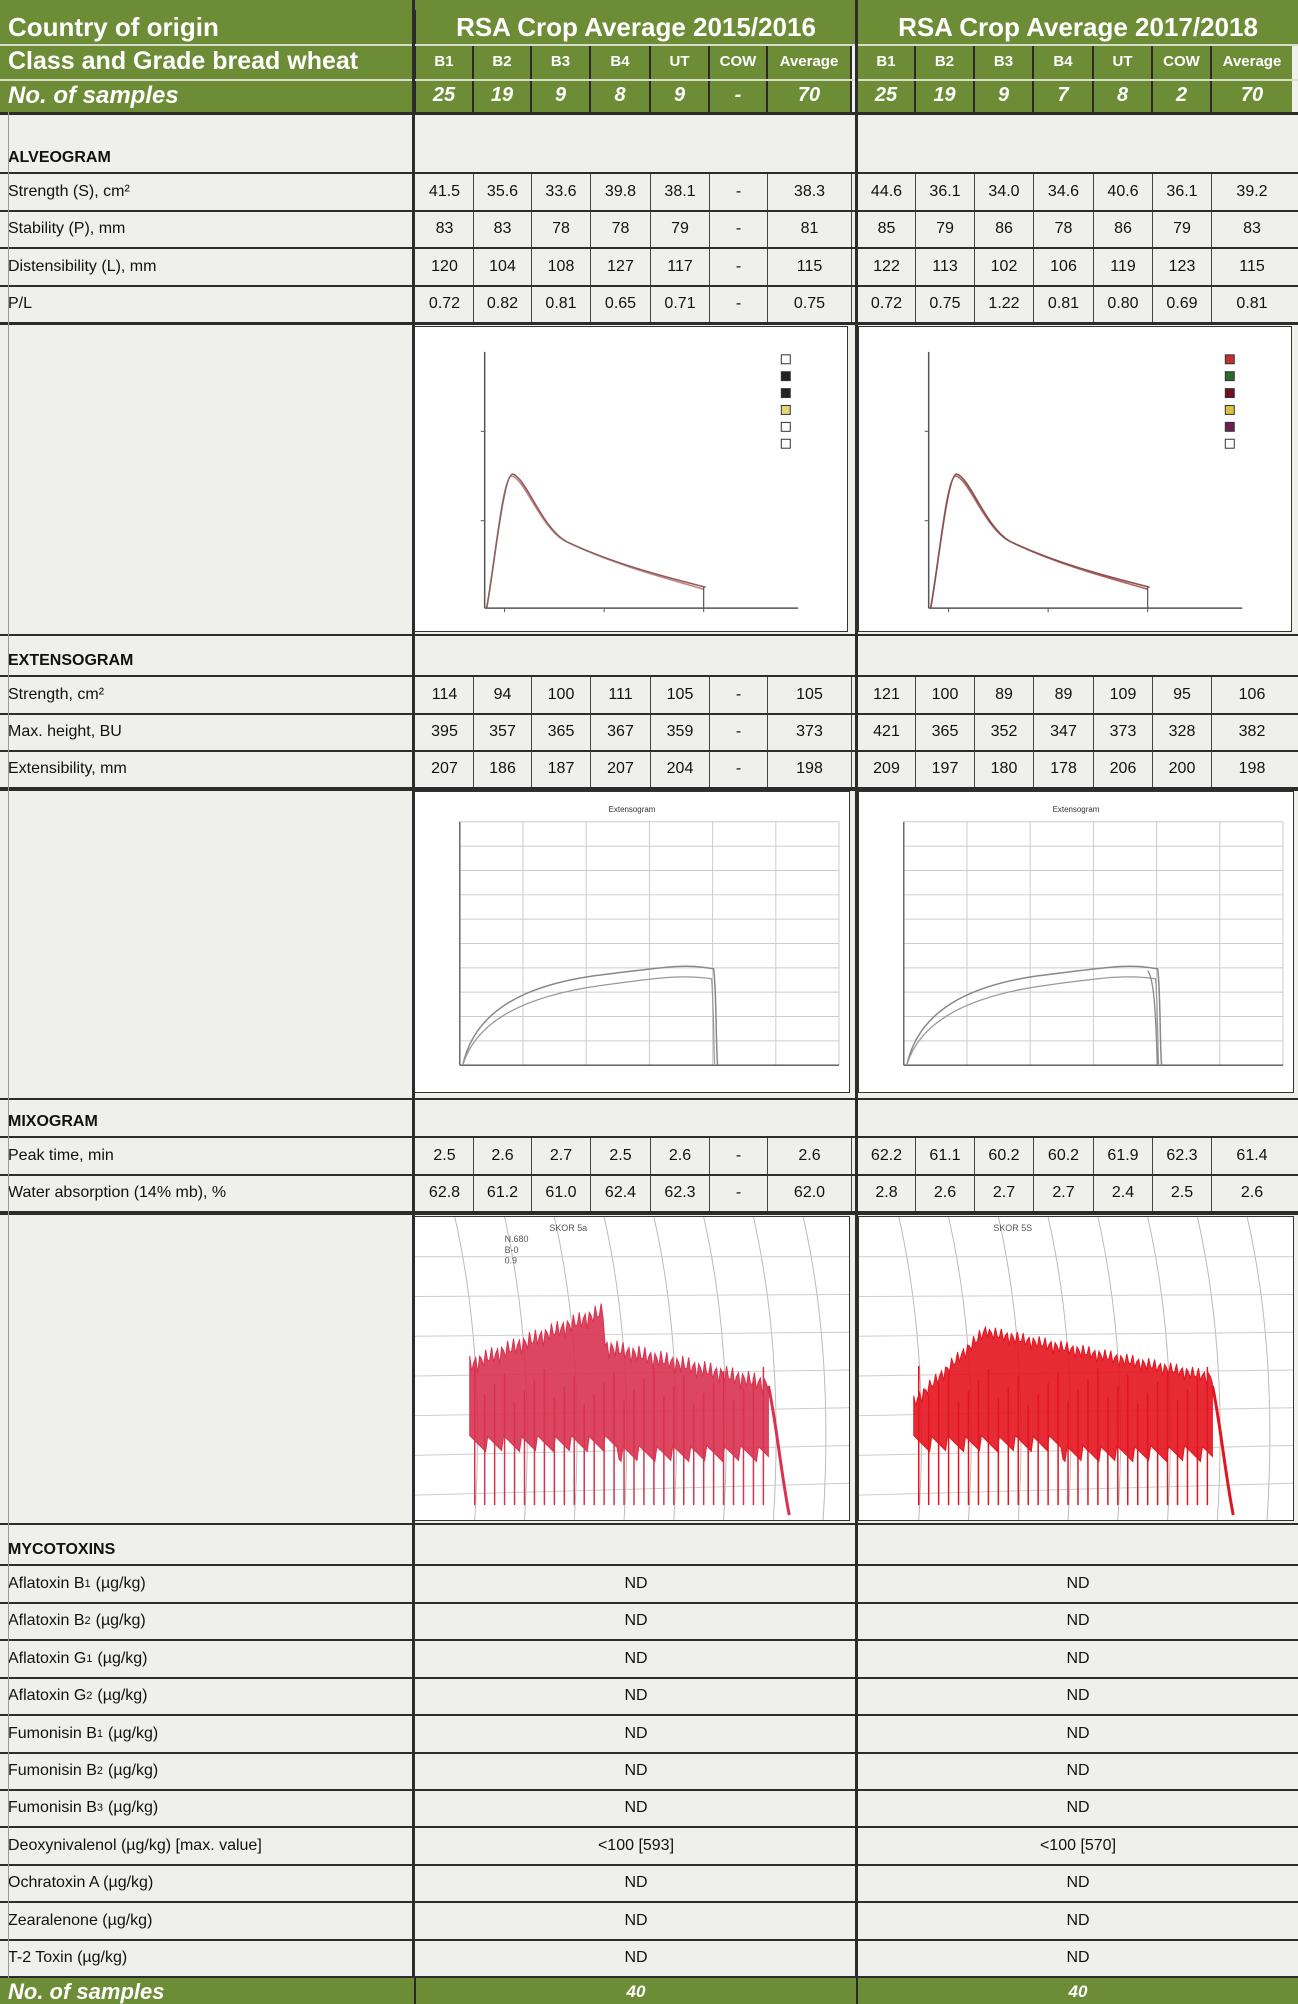 The image size is (1298, 2004). What do you see at coordinates (71, 660) in the screenshot?
I see `extensogram-heading: EXTENSOGRAM` at bounding box center [71, 660].